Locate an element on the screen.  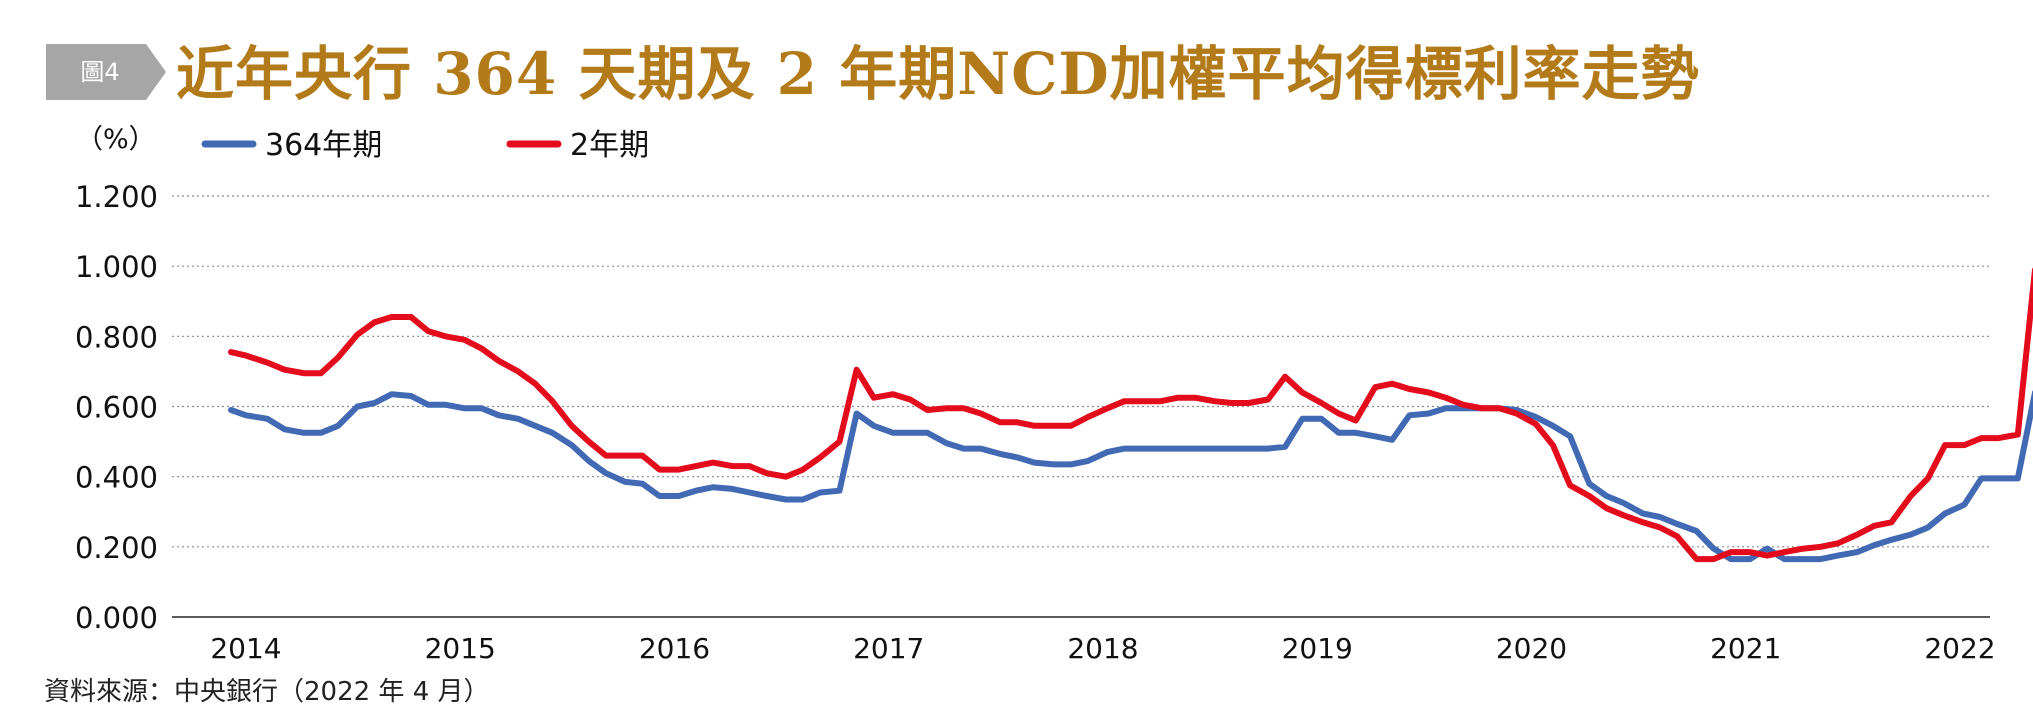
y-tick-label: 0.600 is located at coordinates (116, 408).